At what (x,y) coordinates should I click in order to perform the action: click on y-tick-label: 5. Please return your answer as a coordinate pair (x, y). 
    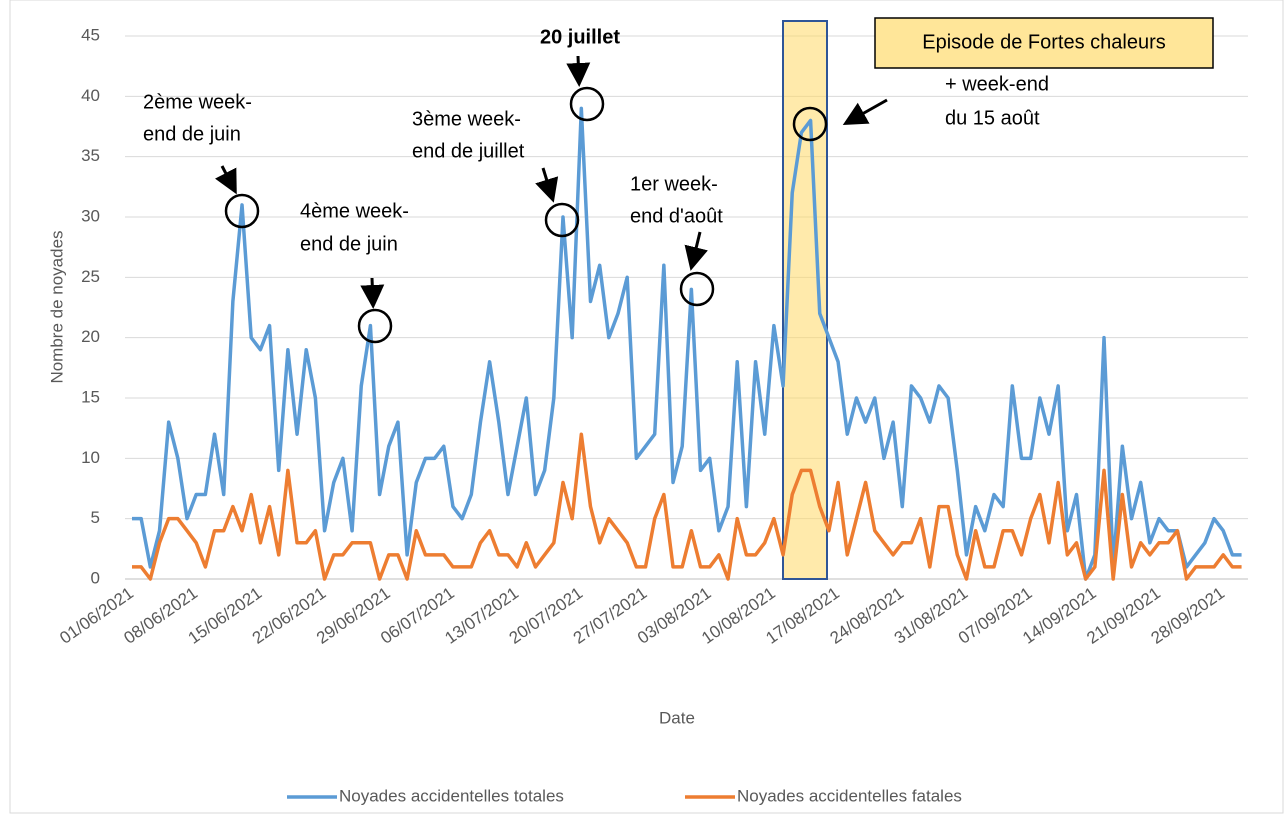
    Looking at the image, I should click on (95, 517).